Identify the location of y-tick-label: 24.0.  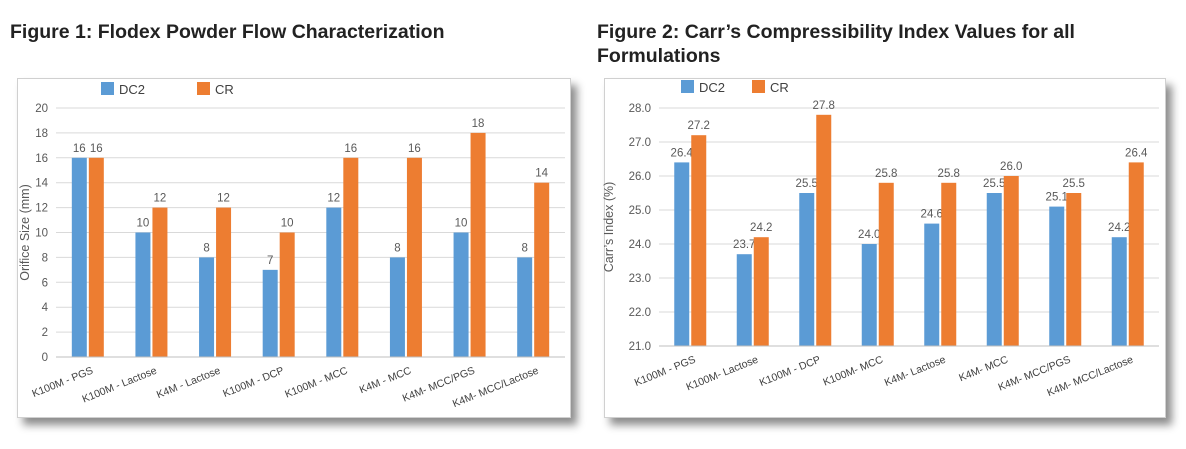
(640, 245).